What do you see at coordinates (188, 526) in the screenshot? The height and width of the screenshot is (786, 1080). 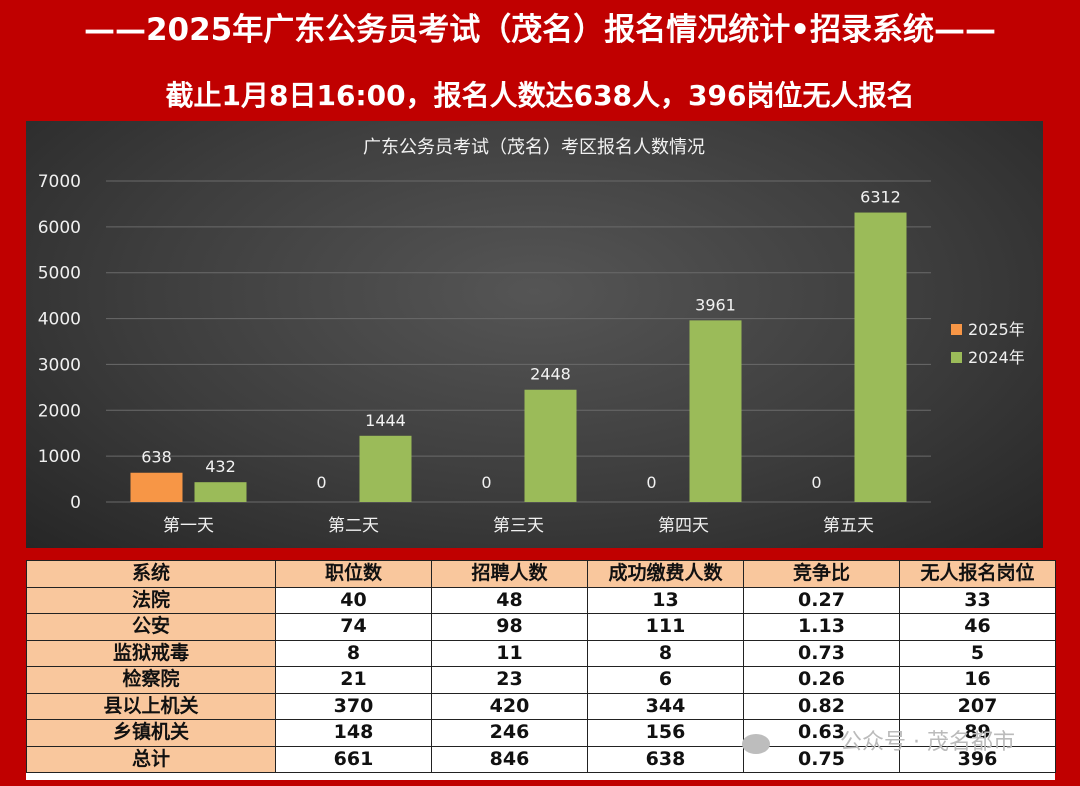 I see `x-tick-label: 第一天` at bounding box center [188, 526].